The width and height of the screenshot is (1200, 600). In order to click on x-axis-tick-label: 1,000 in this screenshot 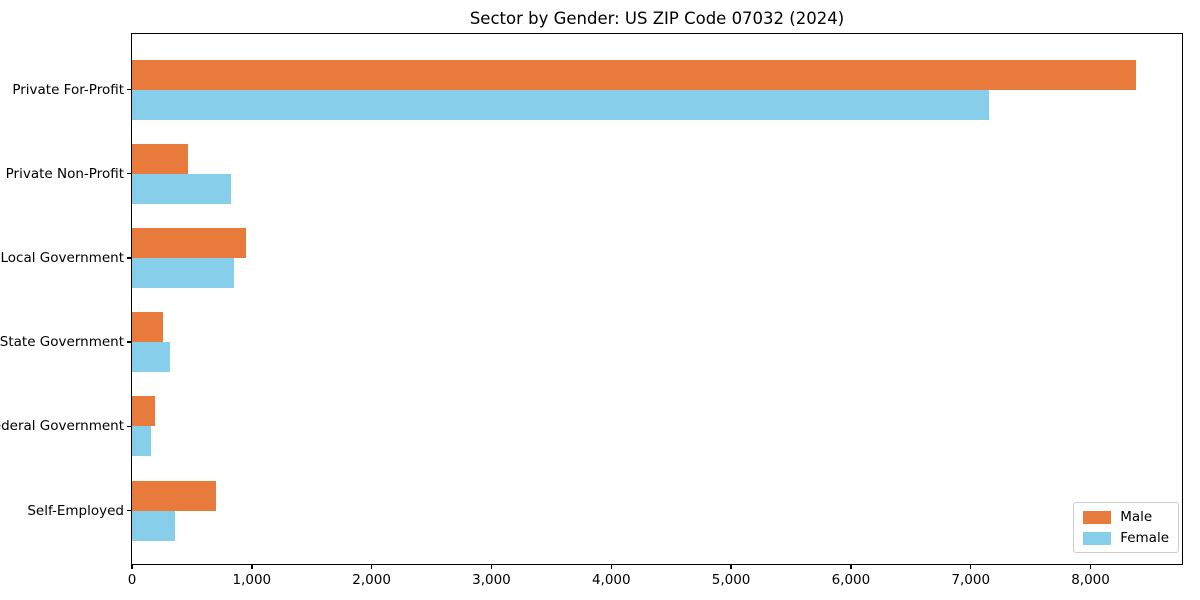, I will do `click(252, 580)`.